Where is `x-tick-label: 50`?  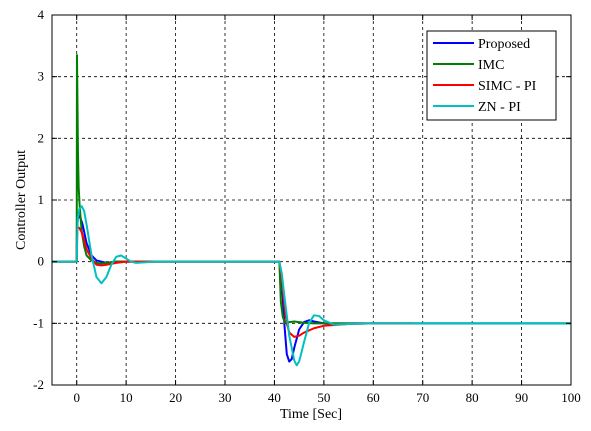
x-tick-label: 50 is located at coordinates (323, 397).